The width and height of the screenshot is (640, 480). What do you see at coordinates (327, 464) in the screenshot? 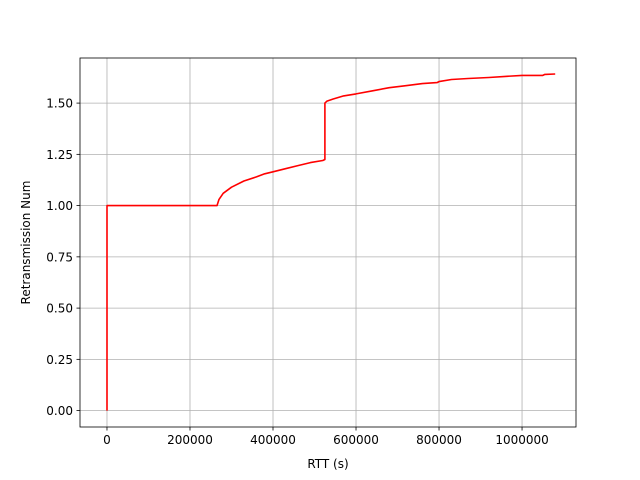
I see `x-axis-label: RTT (s)` at bounding box center [327, 464].